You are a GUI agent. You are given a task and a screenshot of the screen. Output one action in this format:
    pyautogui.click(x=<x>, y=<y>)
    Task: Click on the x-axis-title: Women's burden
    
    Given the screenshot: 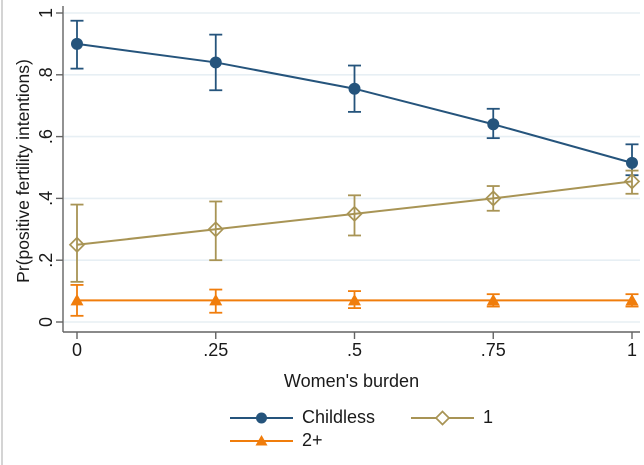 What is the action you would take?
    pyautogui.click(x=351, y=381)
    